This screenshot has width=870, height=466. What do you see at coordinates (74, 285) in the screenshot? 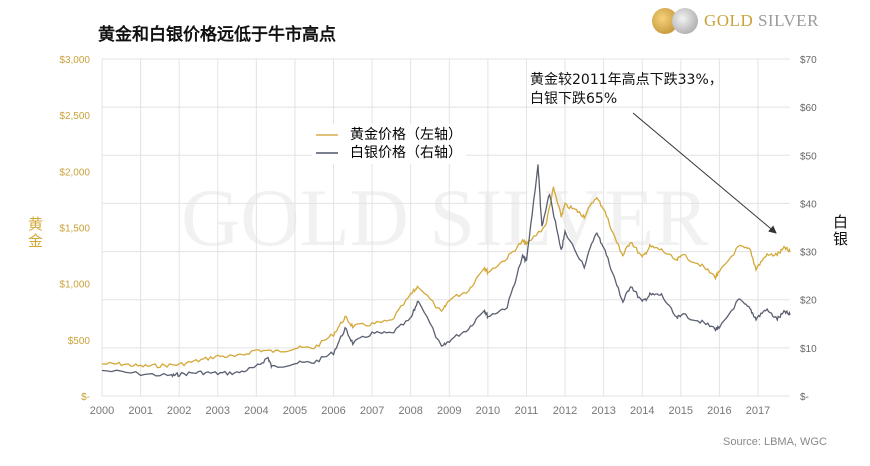
I see `y-tick-left: $1,000` at bounding box center [74, 285].